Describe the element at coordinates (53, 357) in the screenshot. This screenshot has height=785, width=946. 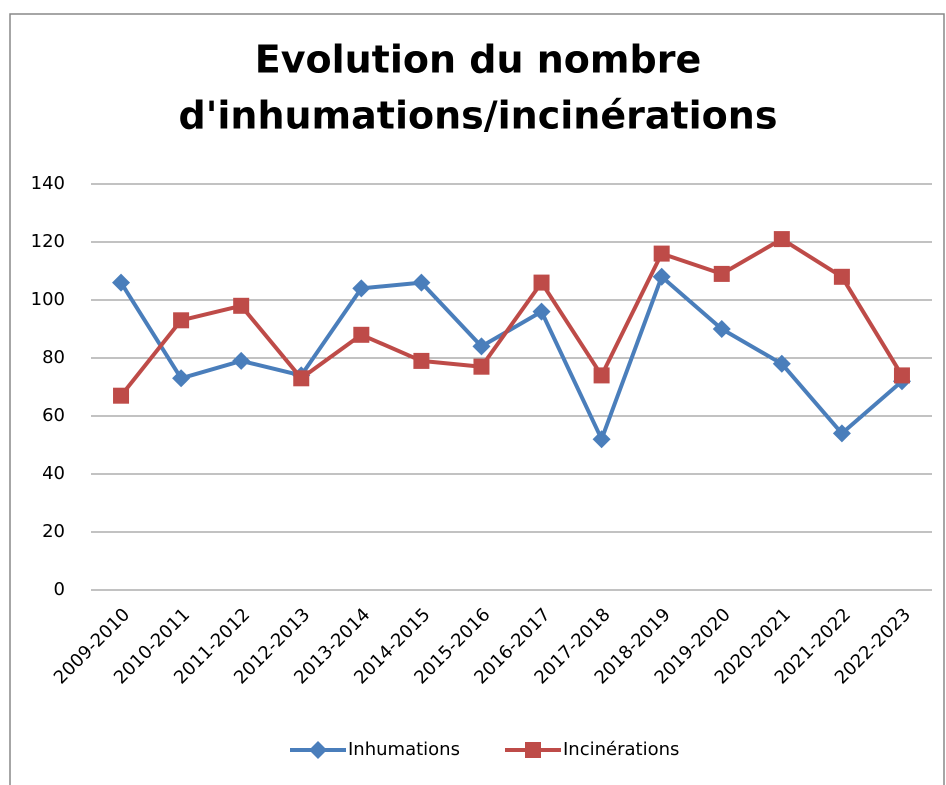
I see `y-tick-label: 80` at that location.